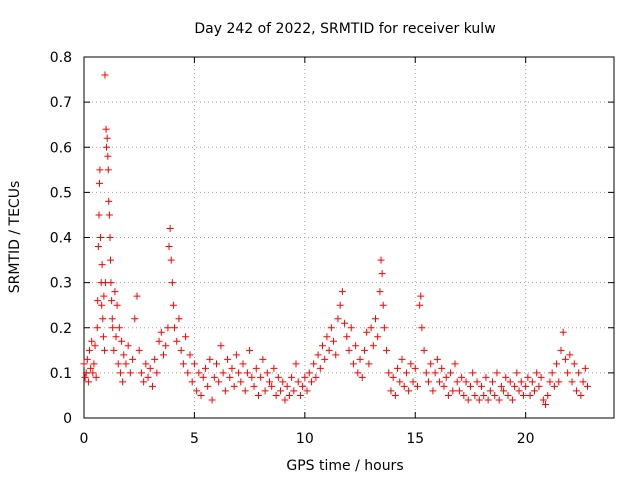 This screenshot has width=640, height=480. What do you see at coordinates (415, 439) in the screenshot?
I see `x-tick-label: 15` at bounding box center [415, 439].